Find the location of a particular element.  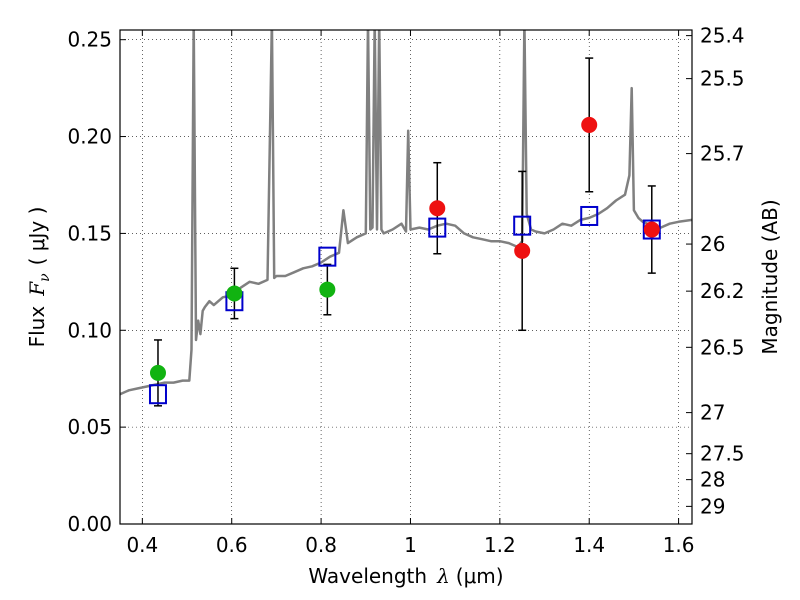

y2-tick-label: 27 is located at coordinates (712, 413).